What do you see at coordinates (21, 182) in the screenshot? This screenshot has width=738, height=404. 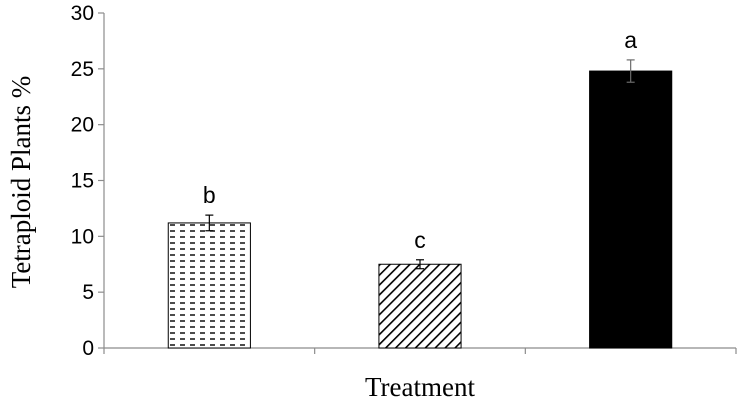 I see `y-axis-title: Tetraploid Plants %` at bounding box center [21, 182].